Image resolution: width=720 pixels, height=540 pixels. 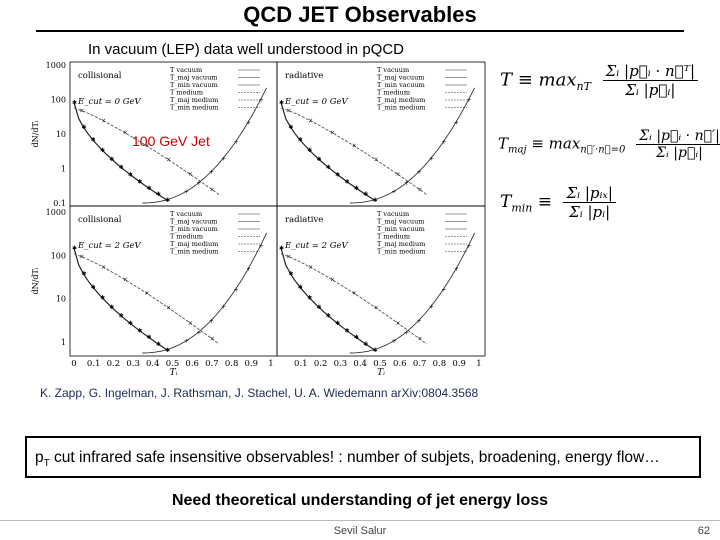 What do you see at coordinates (58, 100) in the screenshot?
I see `y-tick-label: 100` at bounding box center [58, 100].